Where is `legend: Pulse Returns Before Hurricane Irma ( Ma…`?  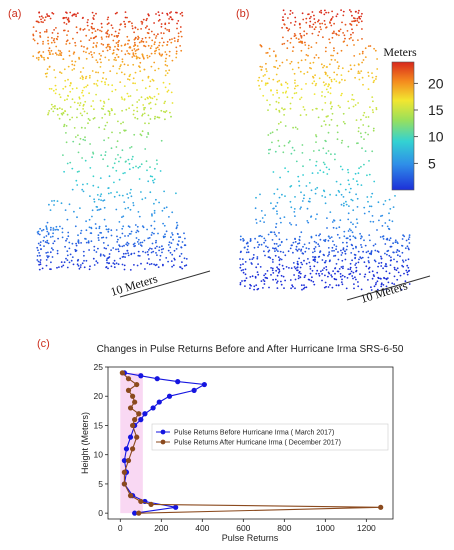
legend: Pulse Returns Before Hurricane Irma ( Ma… is located at coordinates (270, 437).